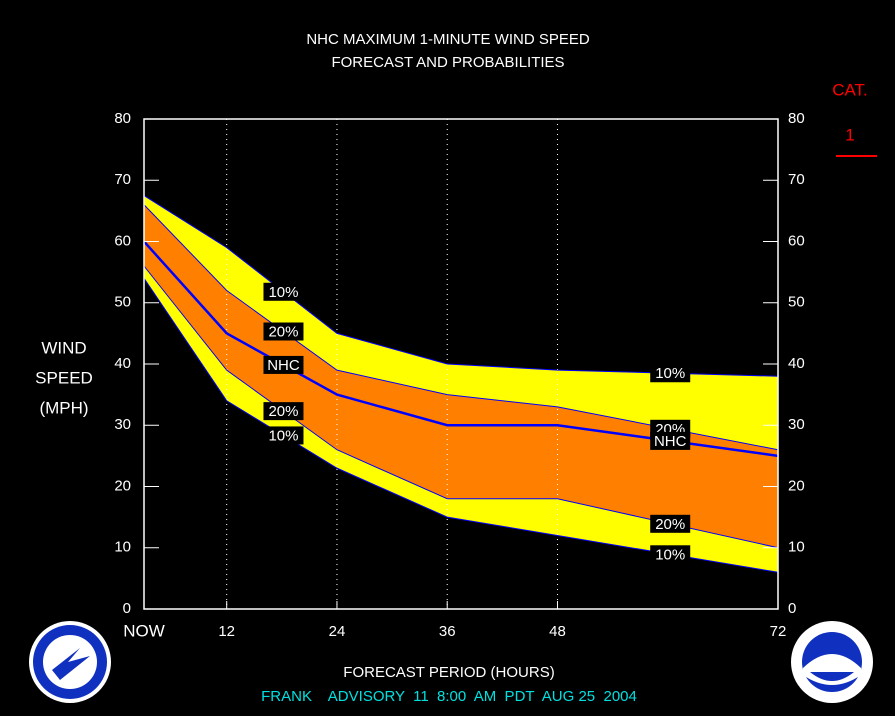  What do you see at coordinates (832, 662) in the screenshot?
I see `noaa-logo` at bounding box center [832, 662].